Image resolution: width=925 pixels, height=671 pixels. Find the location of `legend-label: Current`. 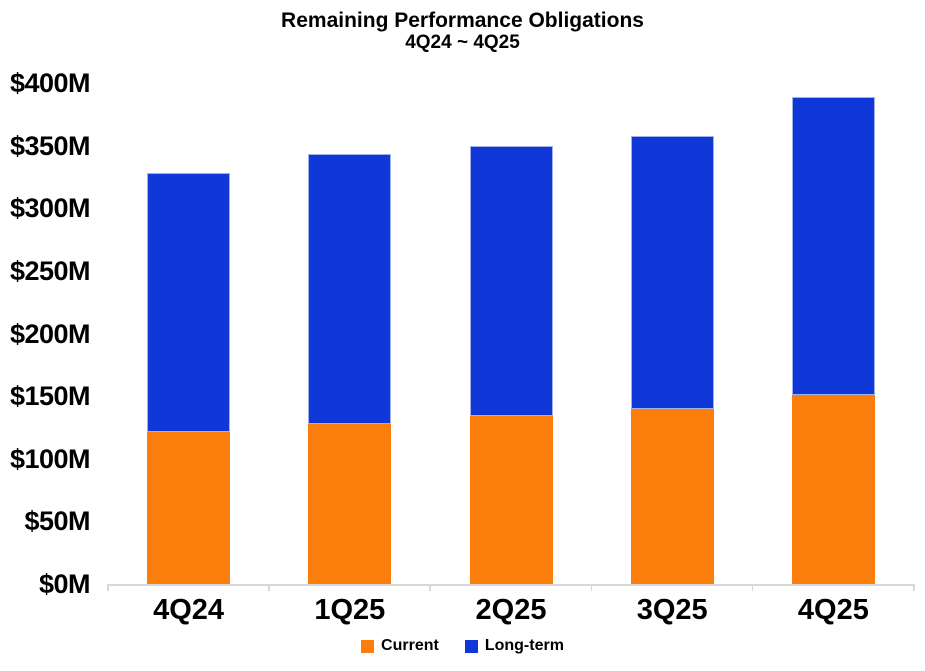

legend-label: Current is located at coordinates (410, 645).